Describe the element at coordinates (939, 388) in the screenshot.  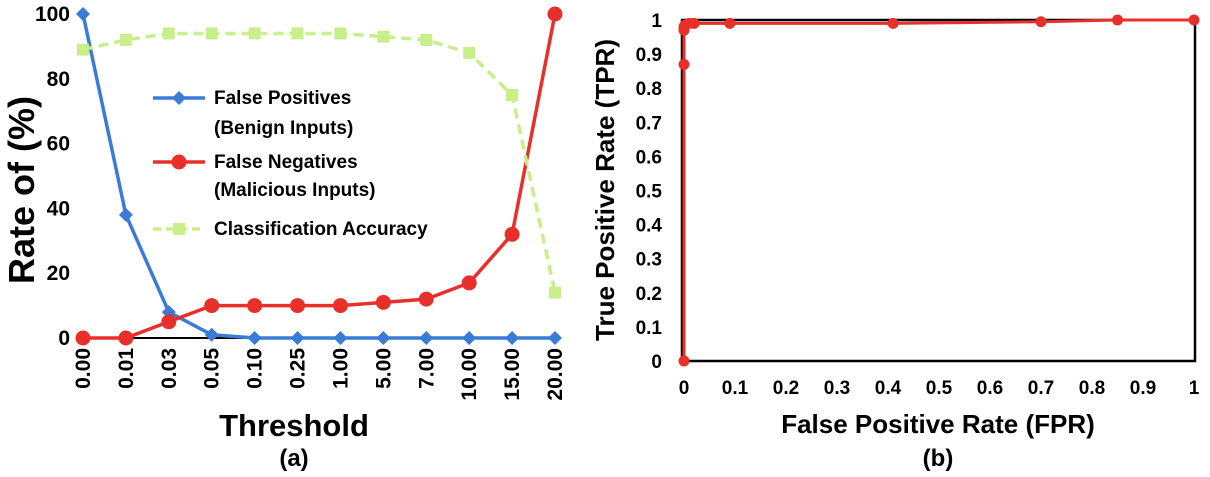
I see `chart-b-xtick-label: 0.5` at that location.